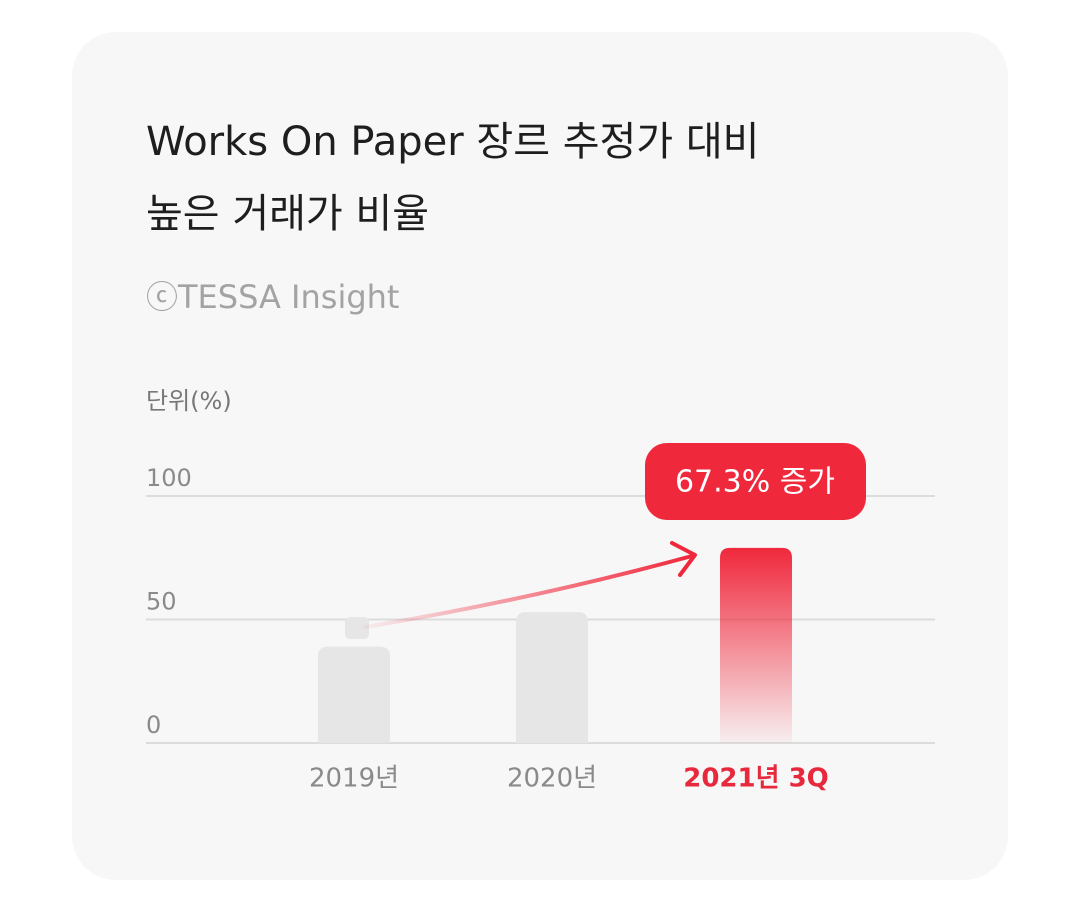  Describe the element at coordinates (189, 401) in the screenshot. I see `y-axis-label: 단위(%)` at that location.